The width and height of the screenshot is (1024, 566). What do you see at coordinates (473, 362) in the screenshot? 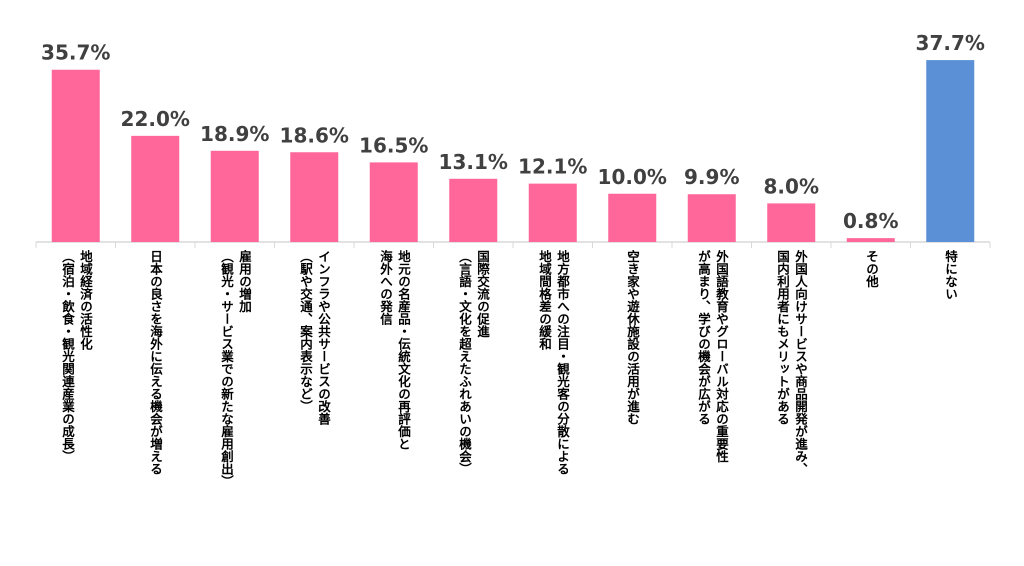
I see `category-label-6: 国際交流の促進 （言語・文化を超えたふれあいの機会）` at bounding box center [473, 362].